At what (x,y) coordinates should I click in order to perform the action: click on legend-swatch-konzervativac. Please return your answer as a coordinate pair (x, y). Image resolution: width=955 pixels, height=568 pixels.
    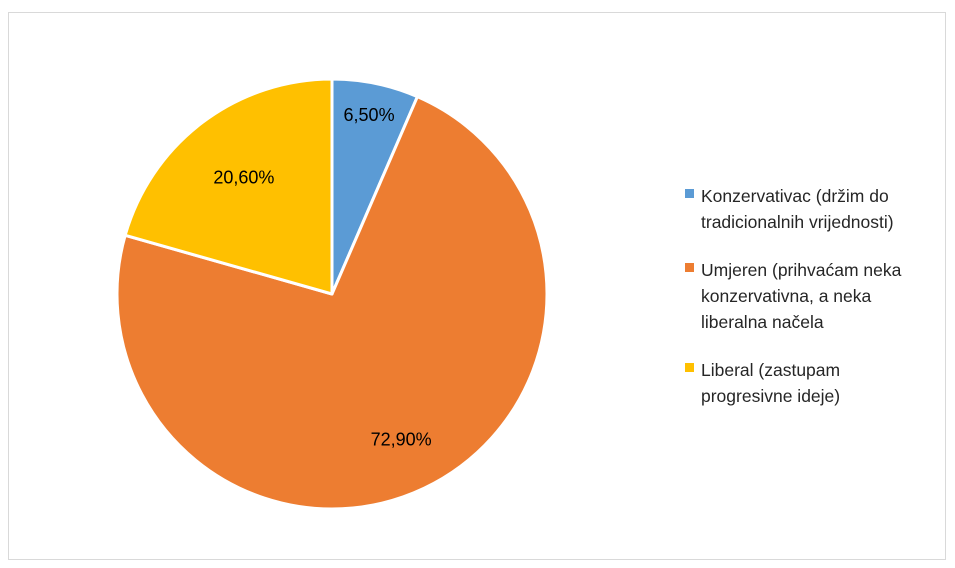
    Looking at the image, I should click on (689, 193).